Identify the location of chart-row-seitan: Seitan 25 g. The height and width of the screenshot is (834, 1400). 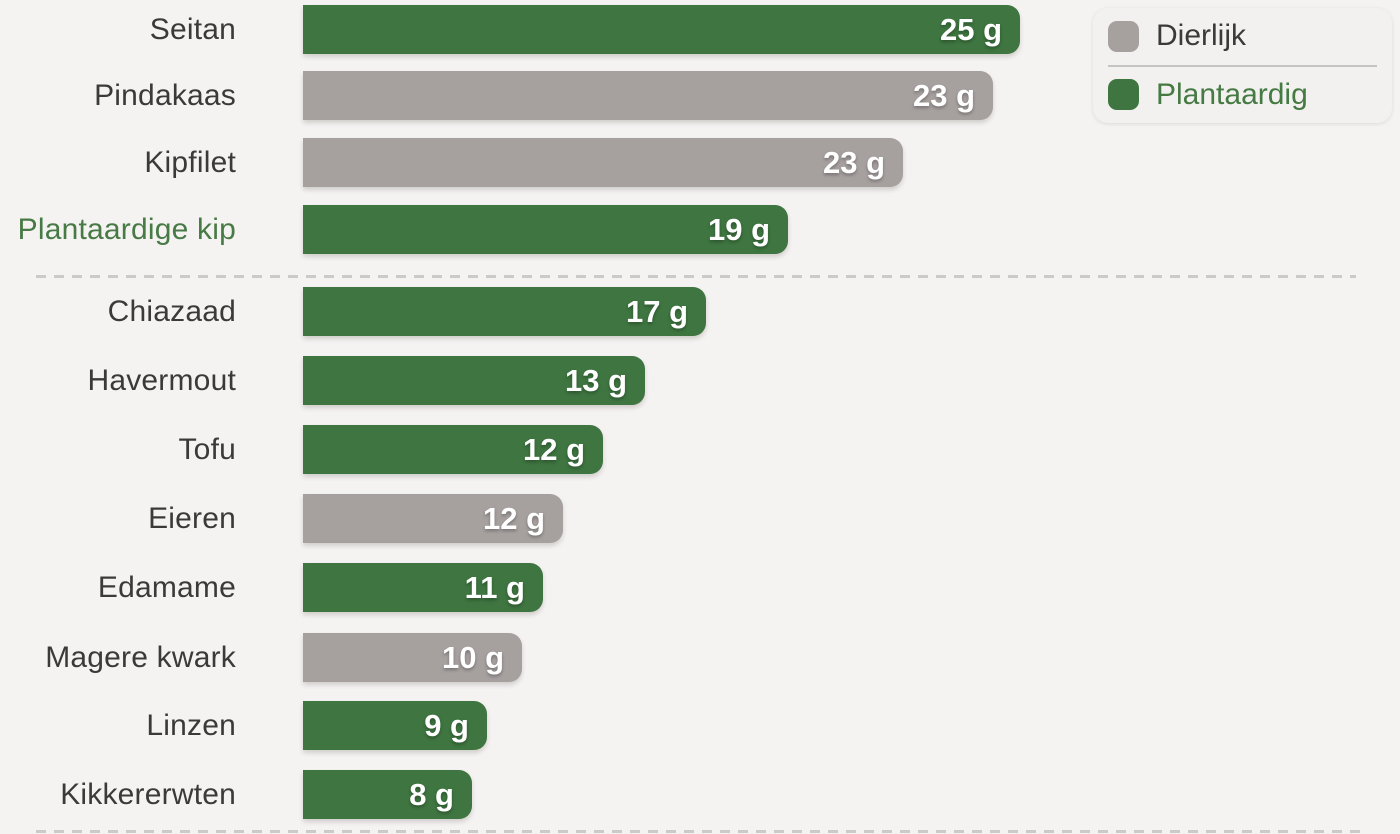
(700, 29).